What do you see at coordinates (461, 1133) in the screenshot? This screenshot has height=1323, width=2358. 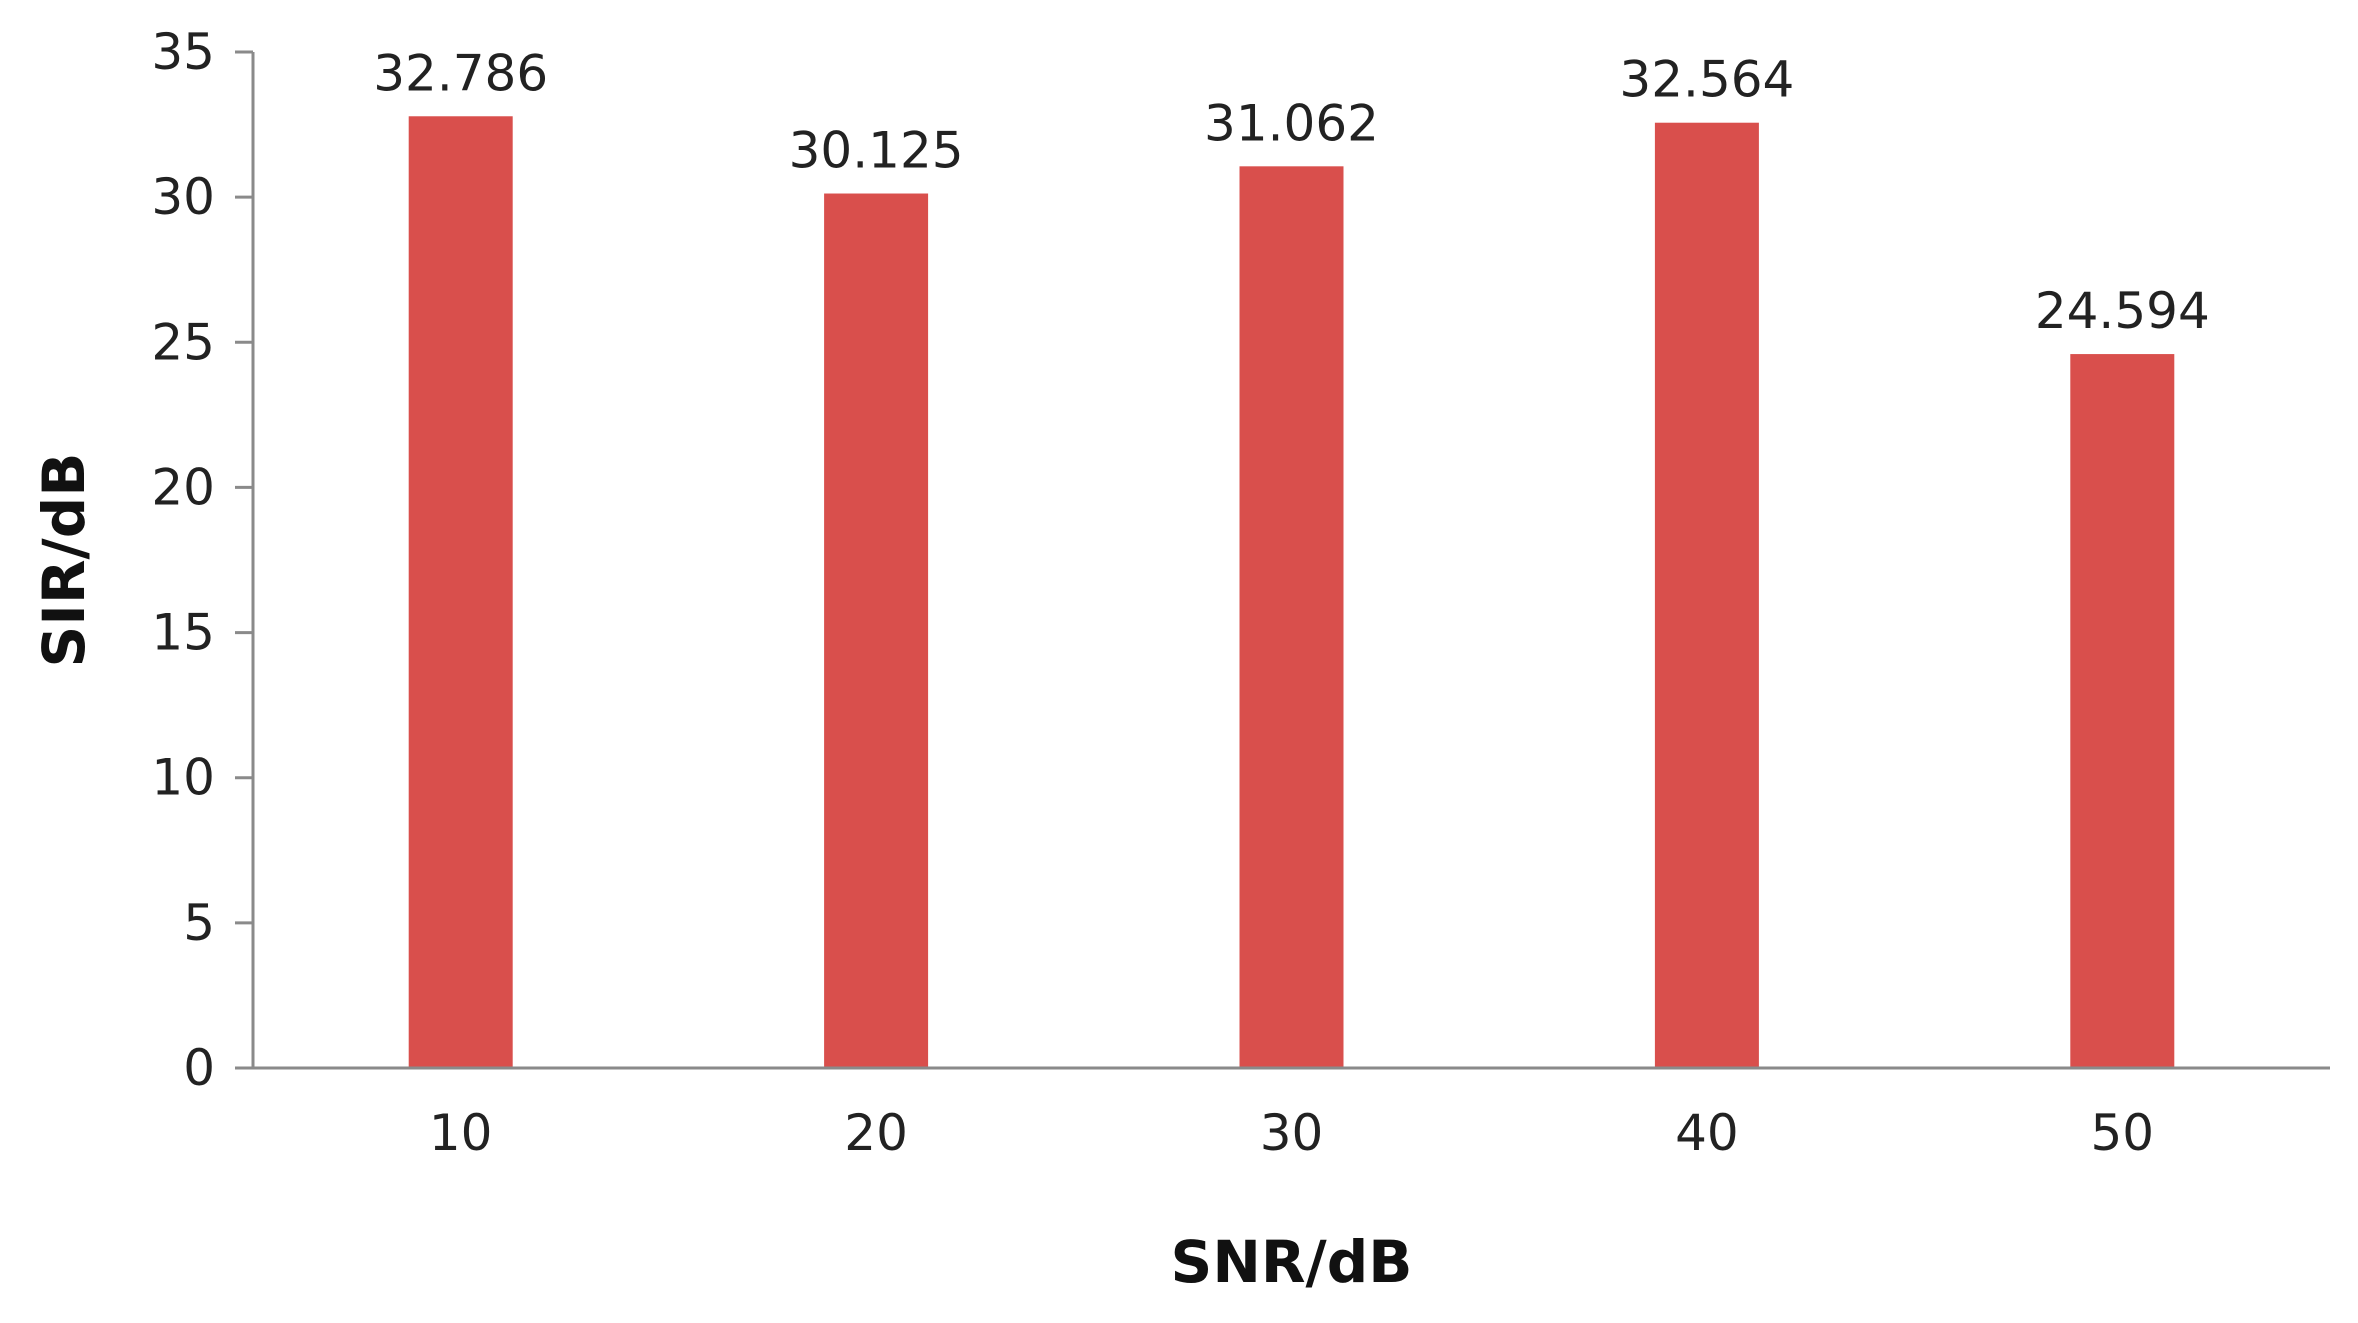 I see `x-tick-label: 10` at bounding box center [461, 1133].